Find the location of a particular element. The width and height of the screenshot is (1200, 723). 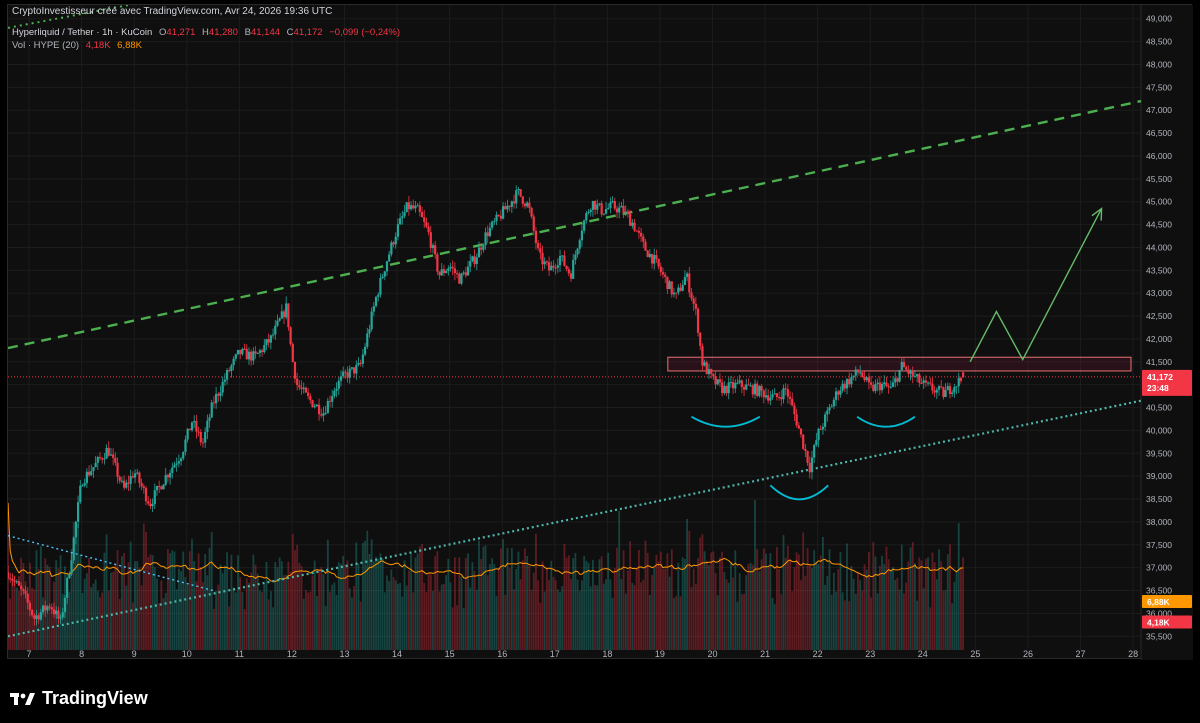

tradingview-footer: TradingView is located at coordinates (79, 698).